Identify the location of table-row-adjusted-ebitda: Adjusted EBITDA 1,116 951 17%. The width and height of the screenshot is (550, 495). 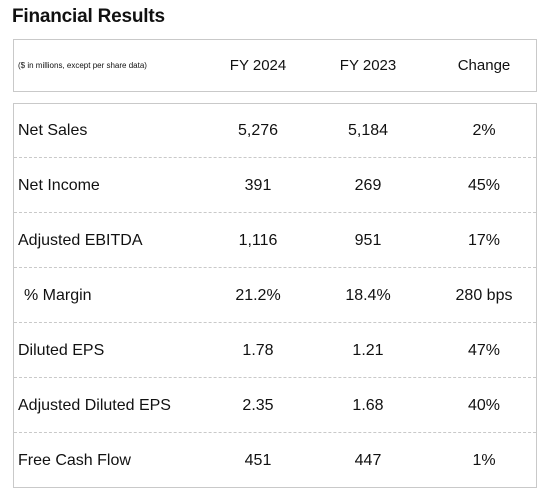
(275, 241).